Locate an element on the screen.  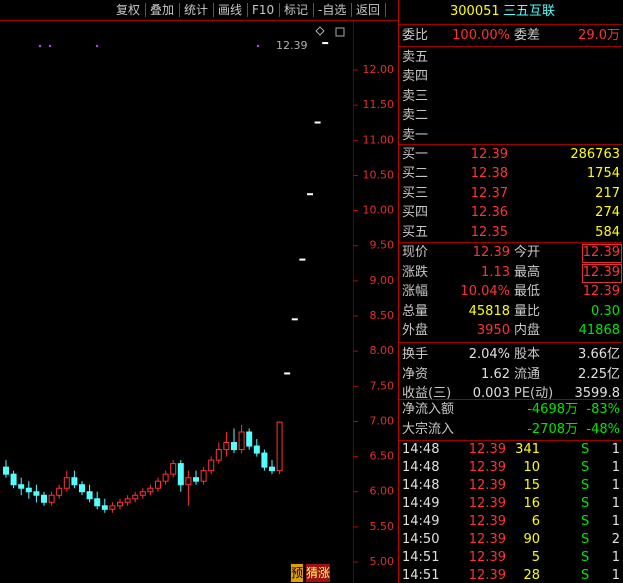
label: 最高 is located at coordinates (527, 272).